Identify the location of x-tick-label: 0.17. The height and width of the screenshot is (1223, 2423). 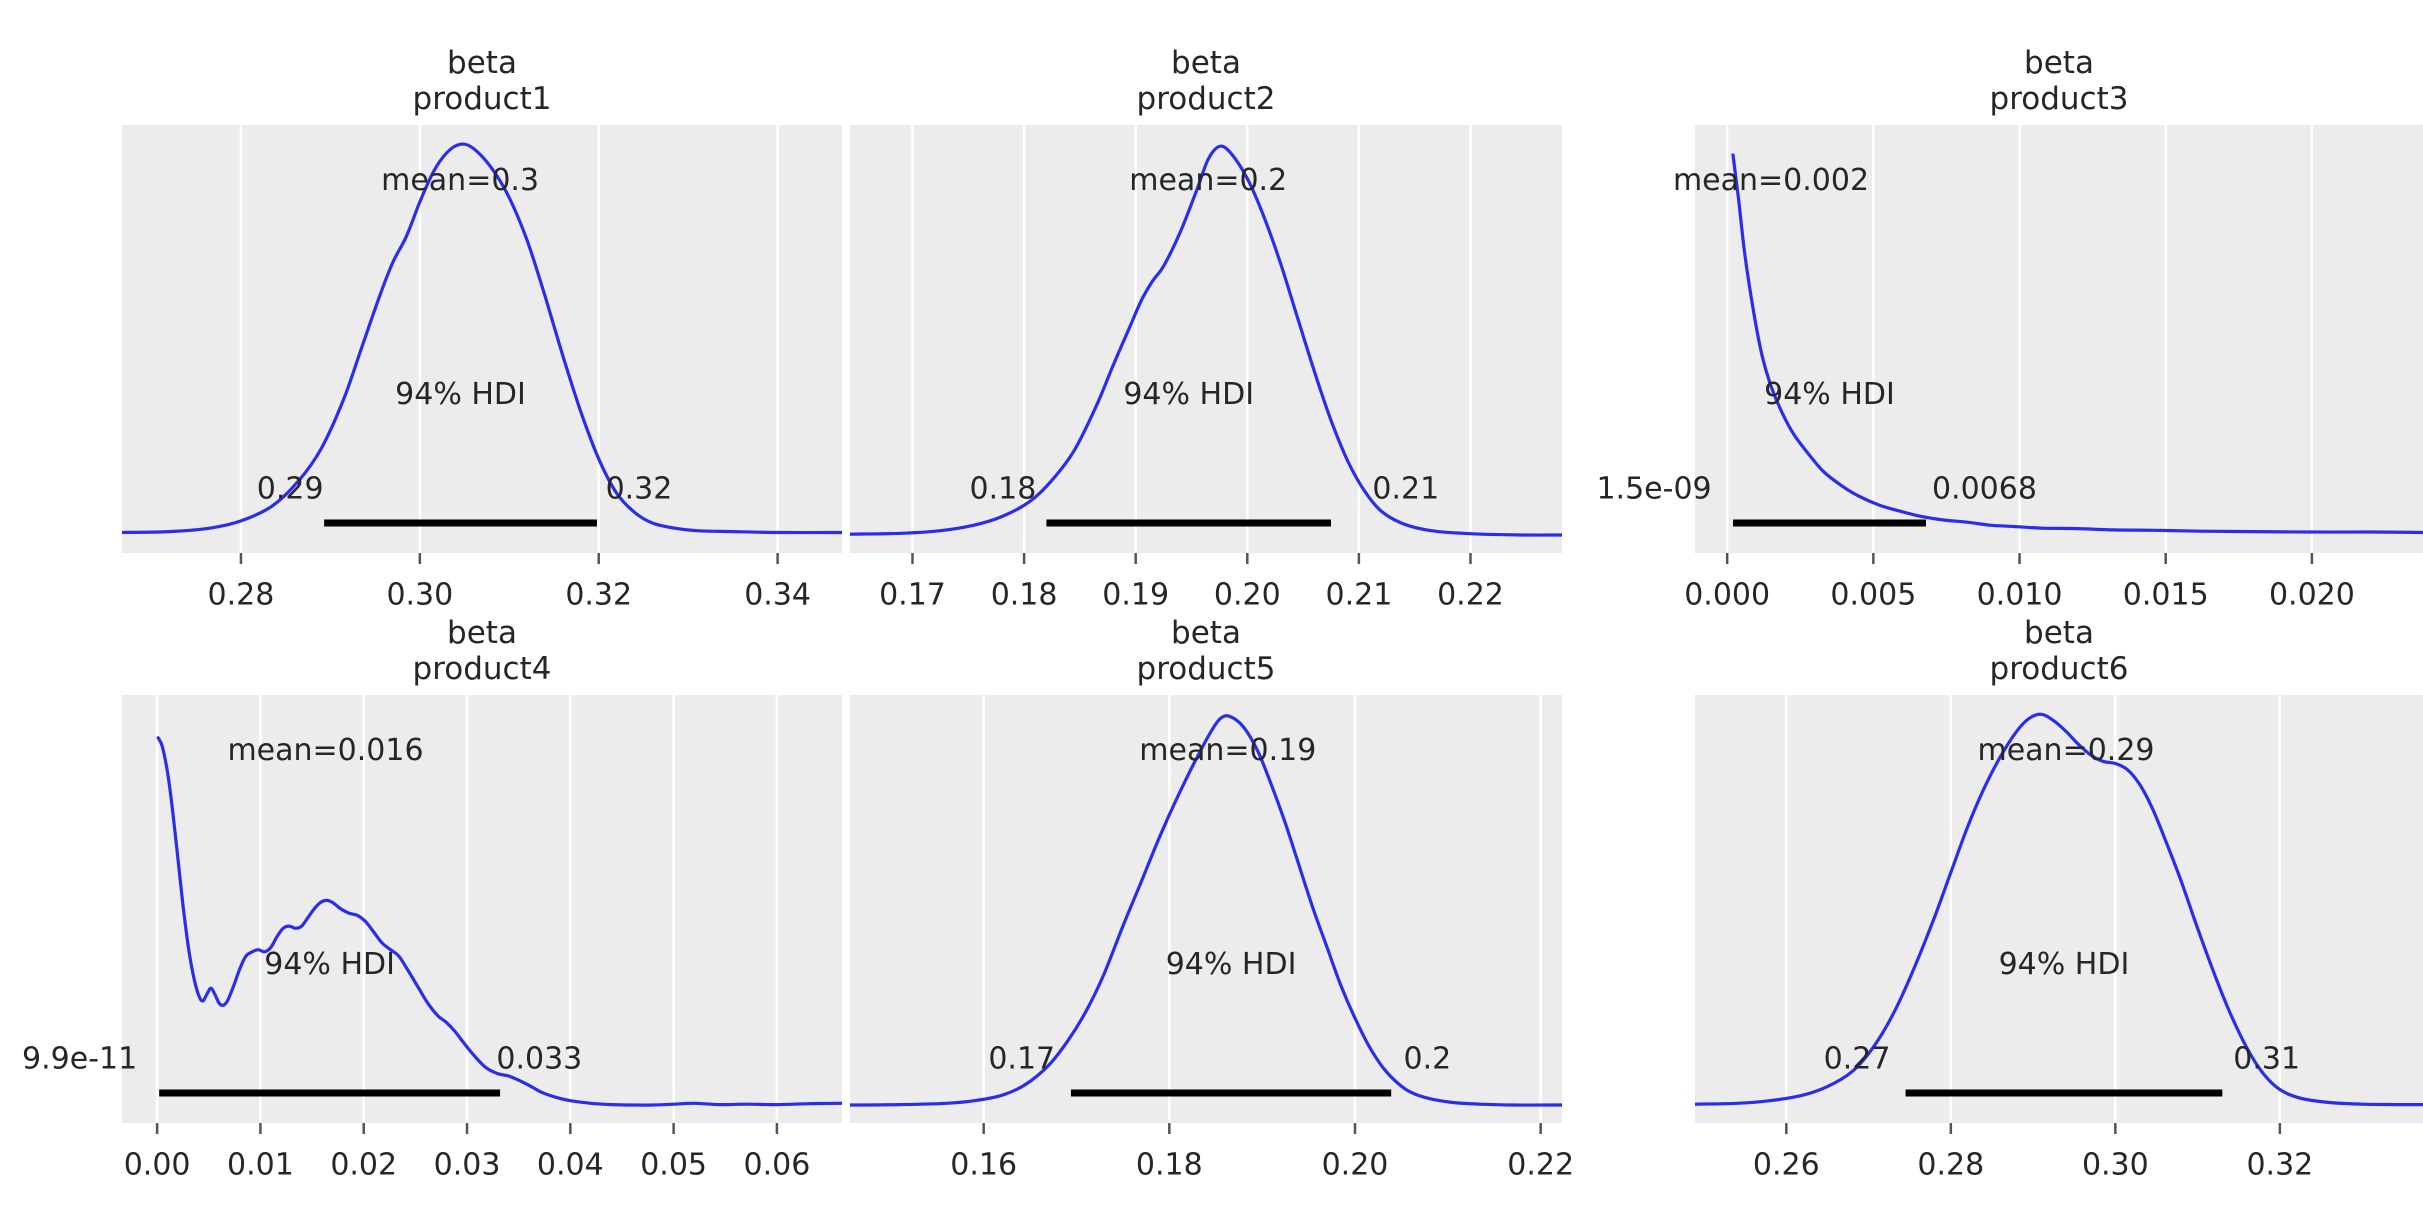
(912, 595).